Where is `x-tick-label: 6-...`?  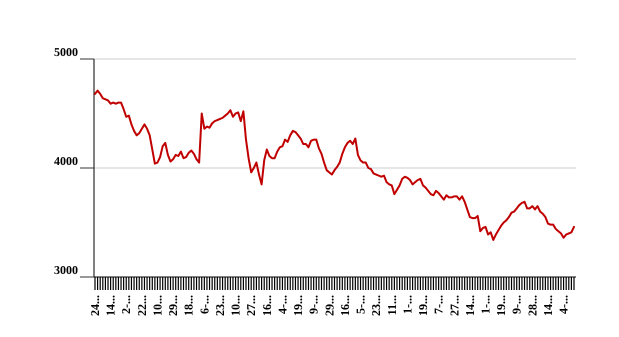
x-tick-label: 6-... is located at coordinates (204, 304).